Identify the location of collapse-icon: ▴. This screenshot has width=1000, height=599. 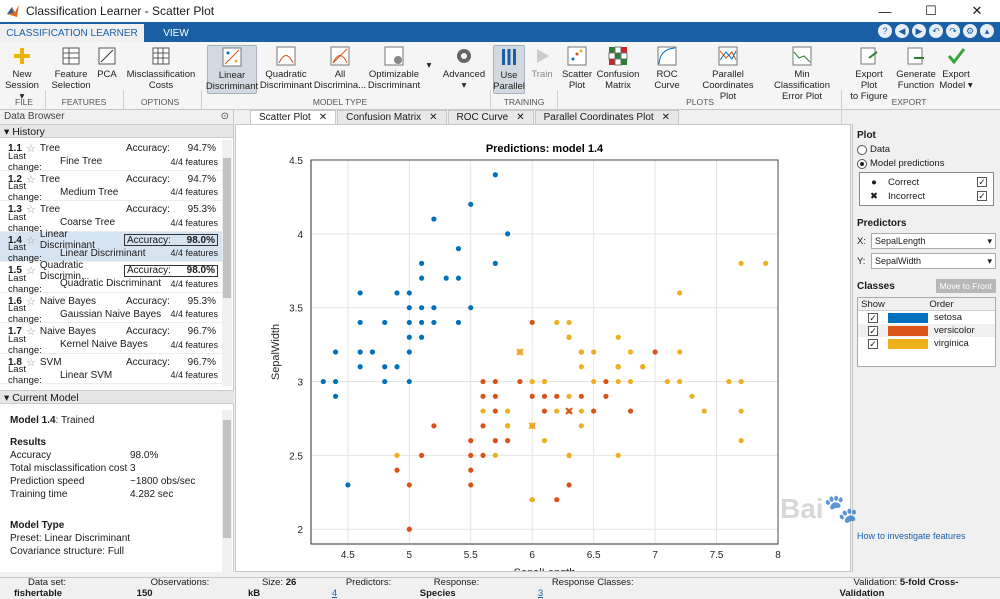
(987, 31).